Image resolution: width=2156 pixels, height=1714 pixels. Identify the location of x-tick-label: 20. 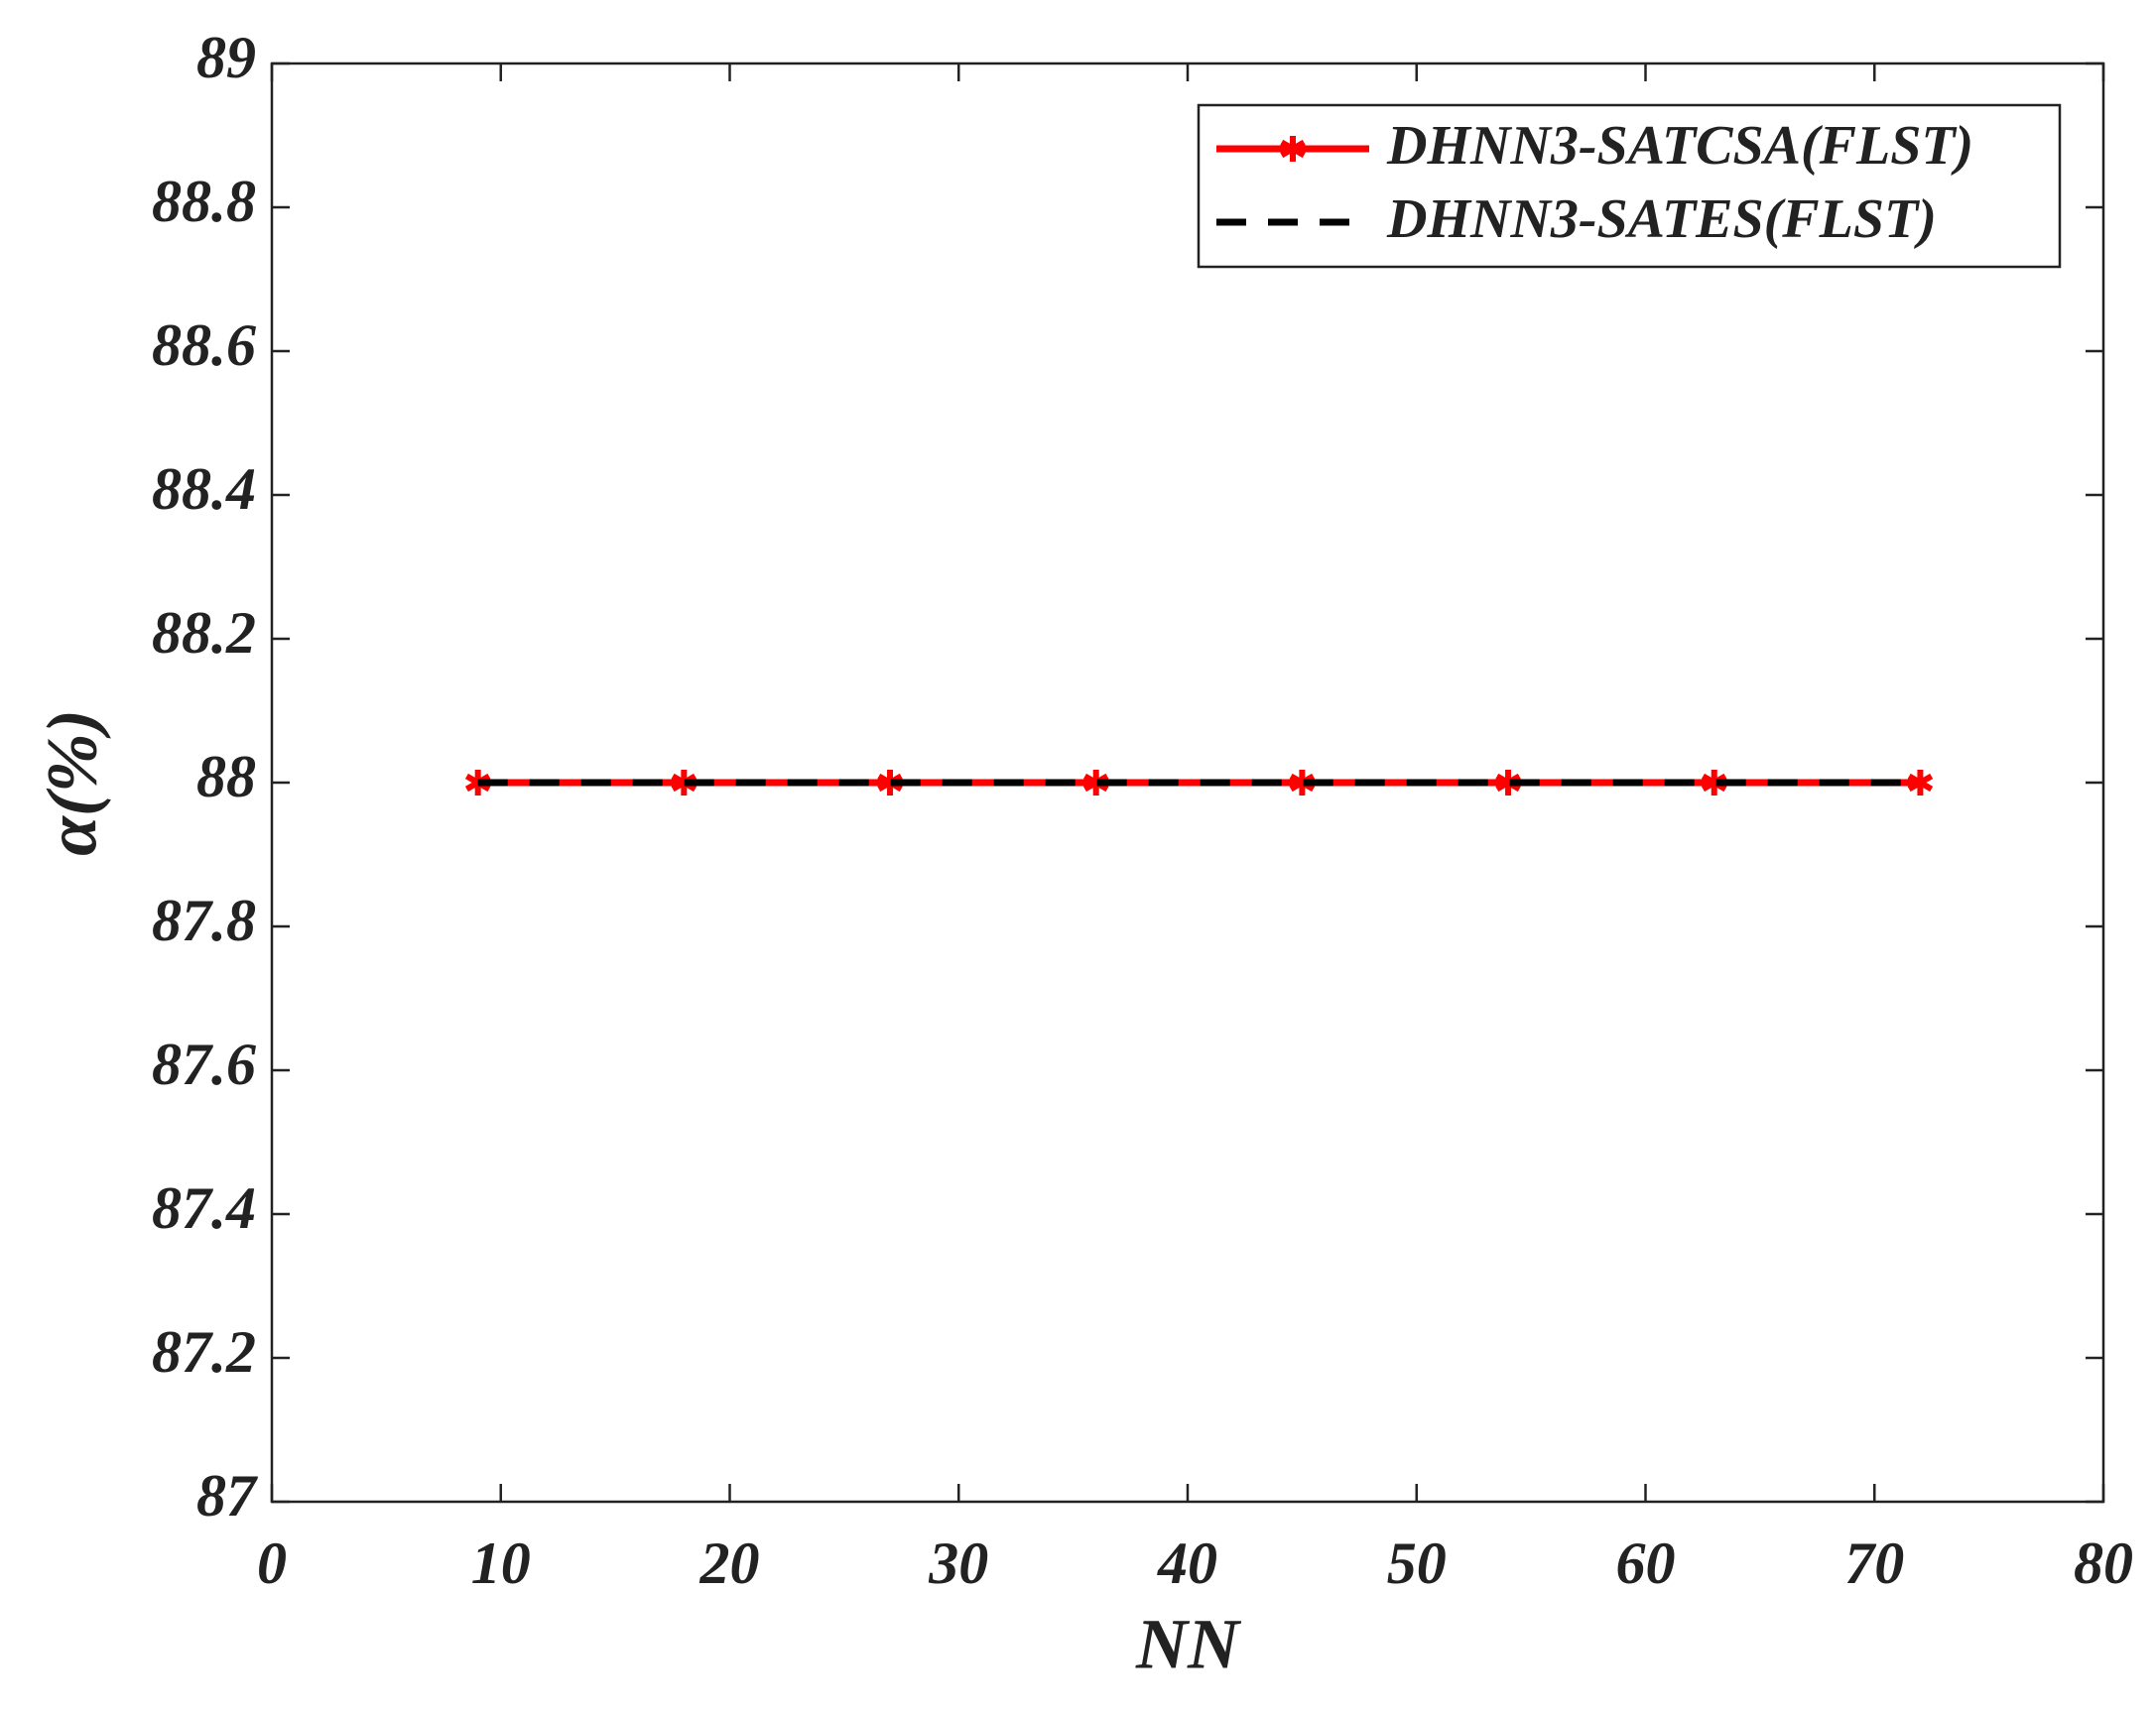
(729, 1563).